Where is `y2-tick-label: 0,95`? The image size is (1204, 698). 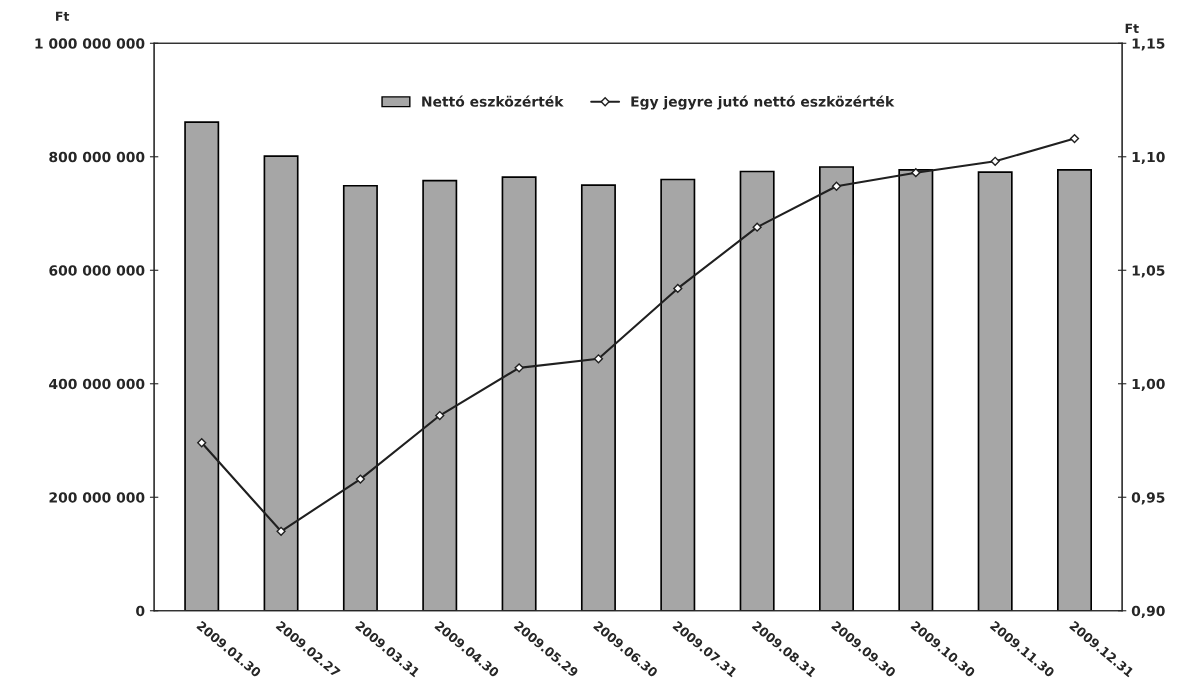
y2-tick-label: 0,95 is located at coordinates (1148, 498).